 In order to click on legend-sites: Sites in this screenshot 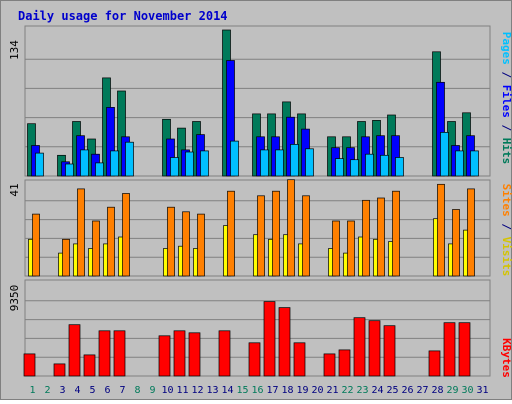, I will do `click(506, 200)`.